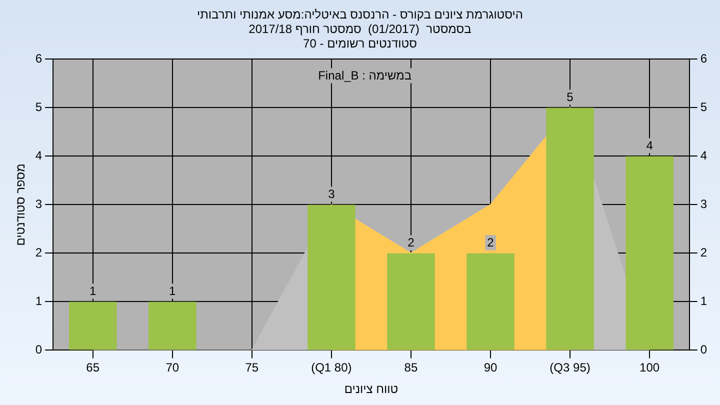 Image resolution: width=720 pixels, height=405 pixels. What do you see at coordinates (38, 107) in the screenshot?
I see `y-tick-label: 5` at bounding box center [38, 107].